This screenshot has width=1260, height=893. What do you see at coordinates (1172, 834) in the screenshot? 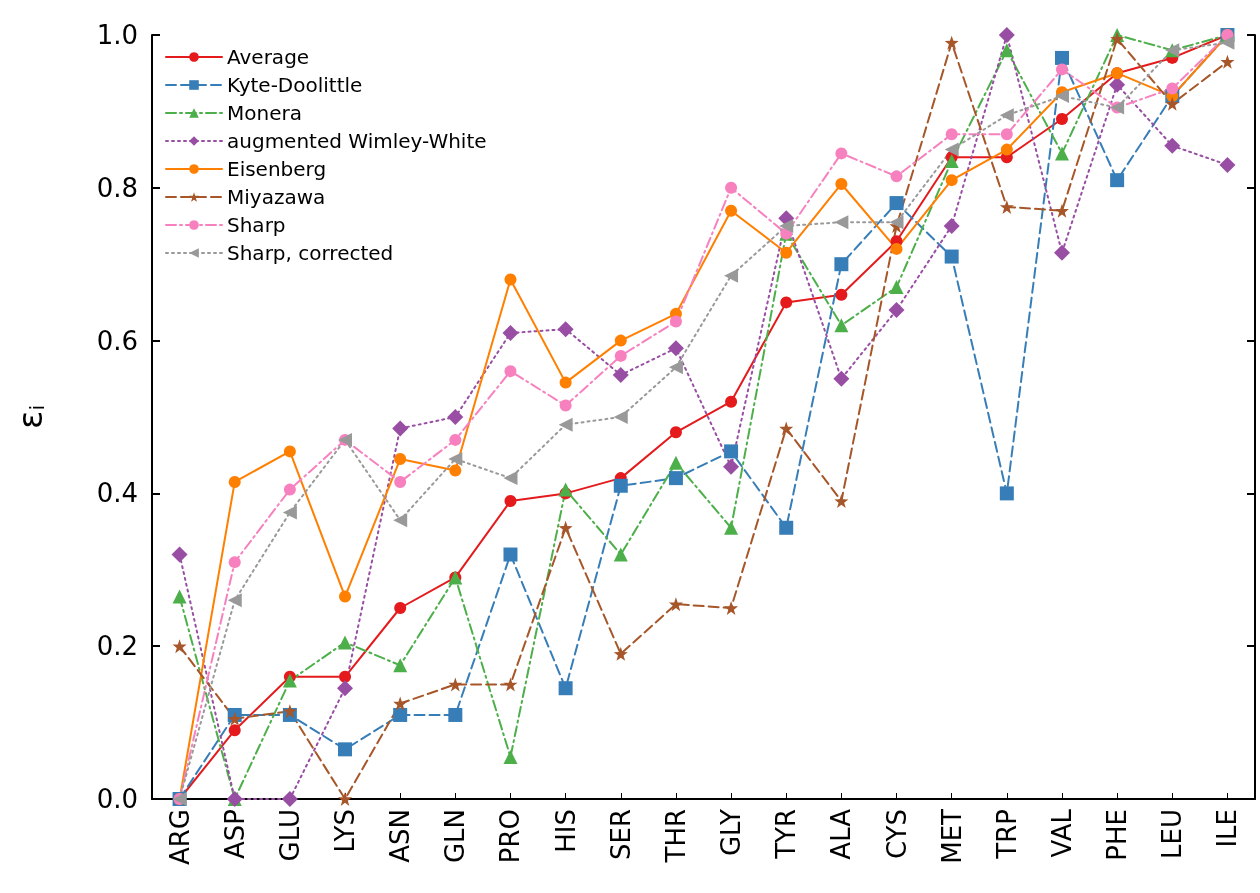
I see `x-tick-label: LEU` at bounding box center [1172, 834].